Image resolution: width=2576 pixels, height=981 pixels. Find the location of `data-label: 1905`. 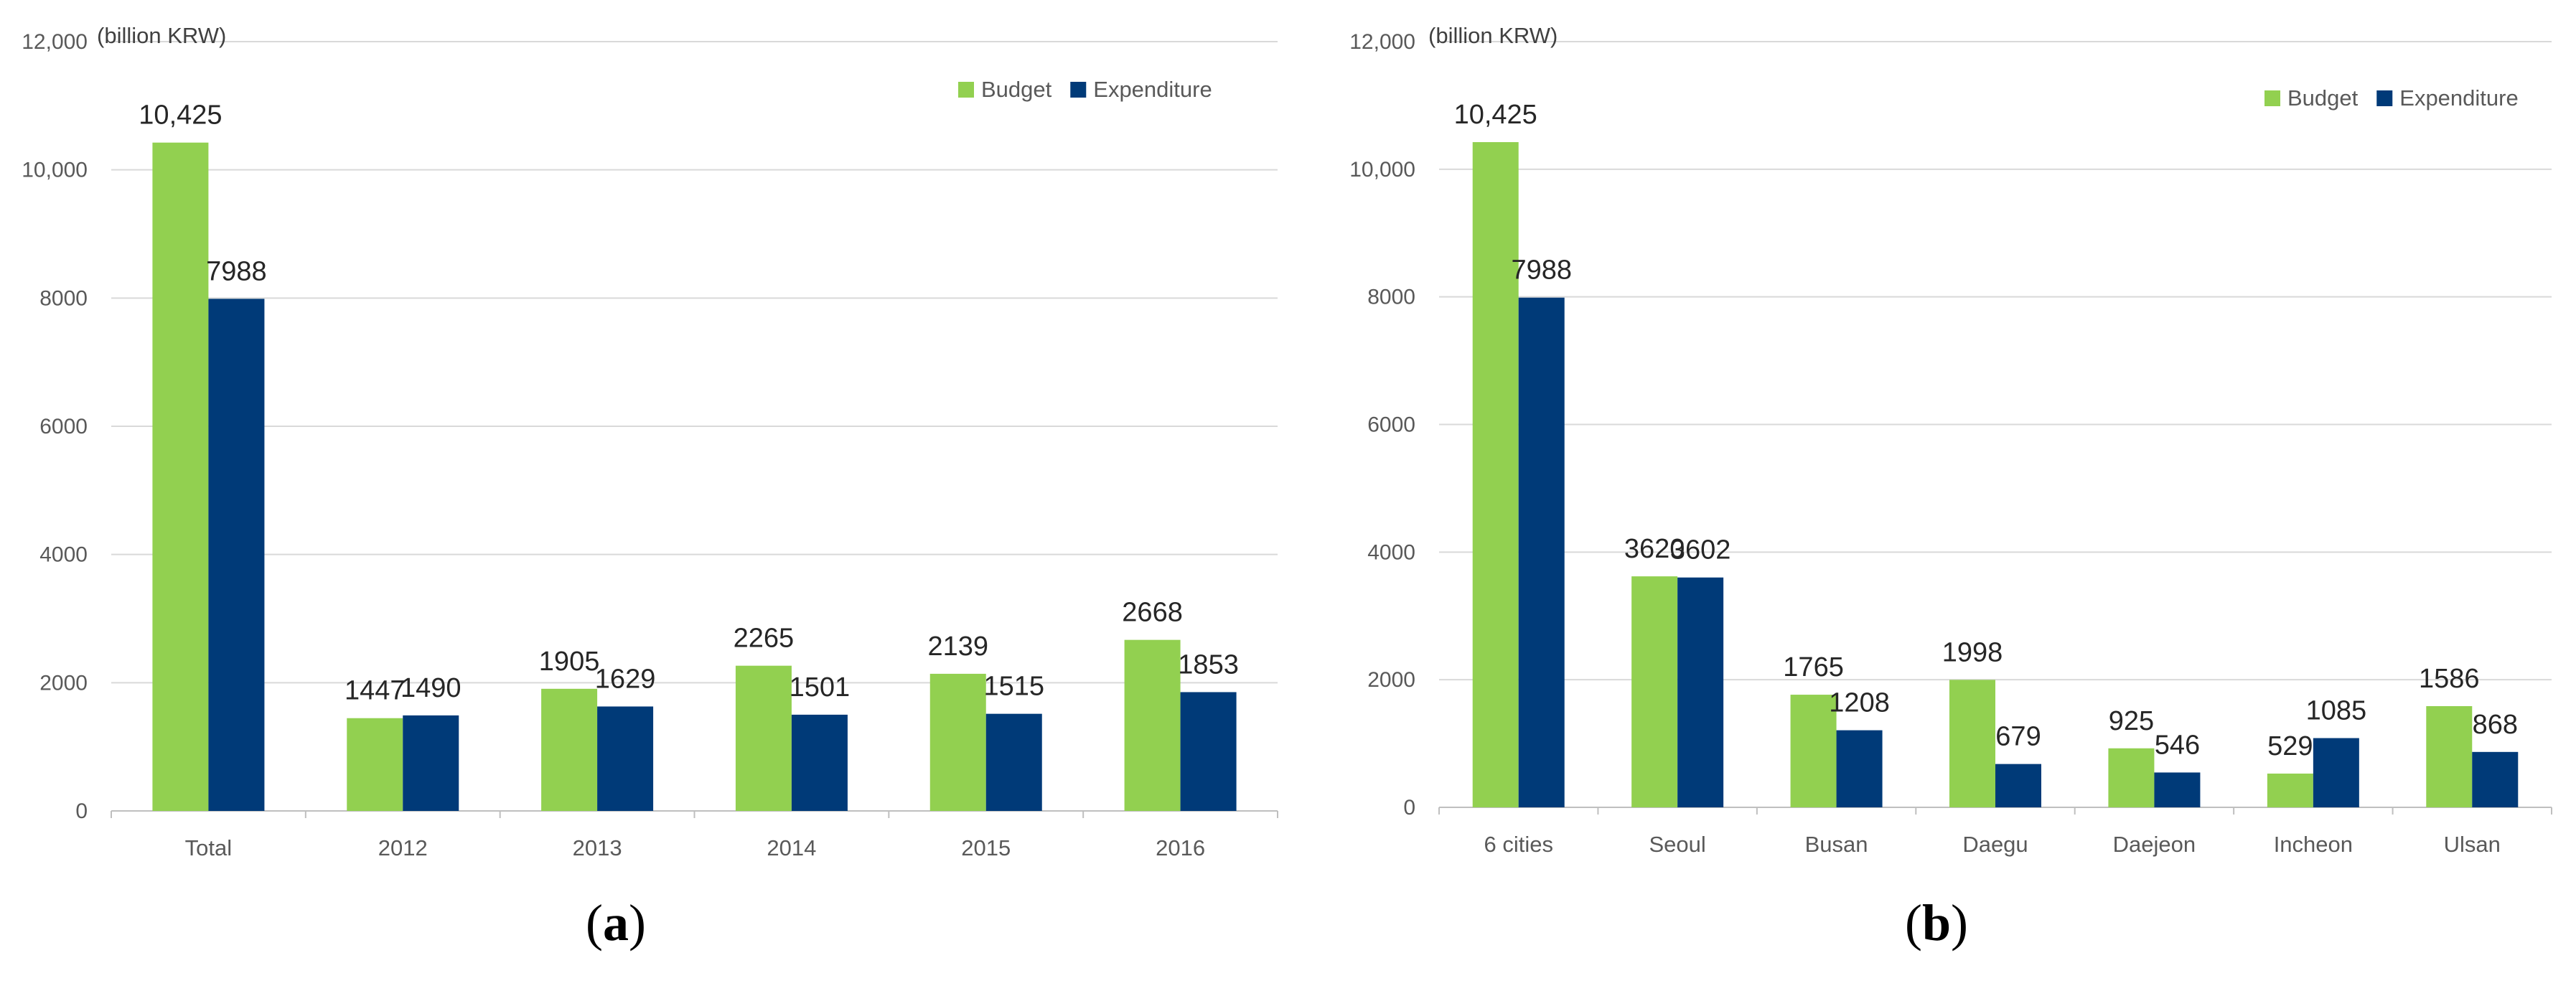

data-label: 1905 is located at coordinates (569, 662).